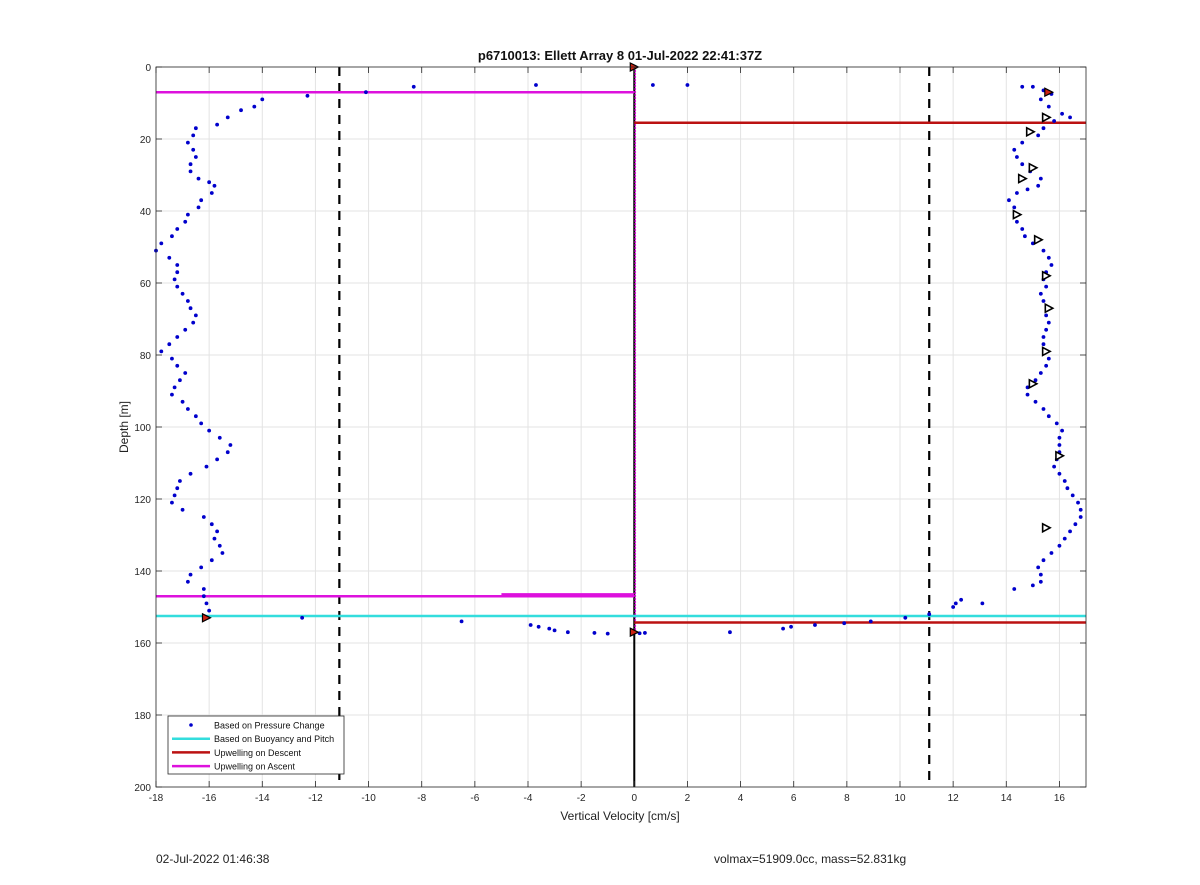 The width and height of the screenshot is (1200, 885). I want to click on legend-swatch, so click(191, 725).